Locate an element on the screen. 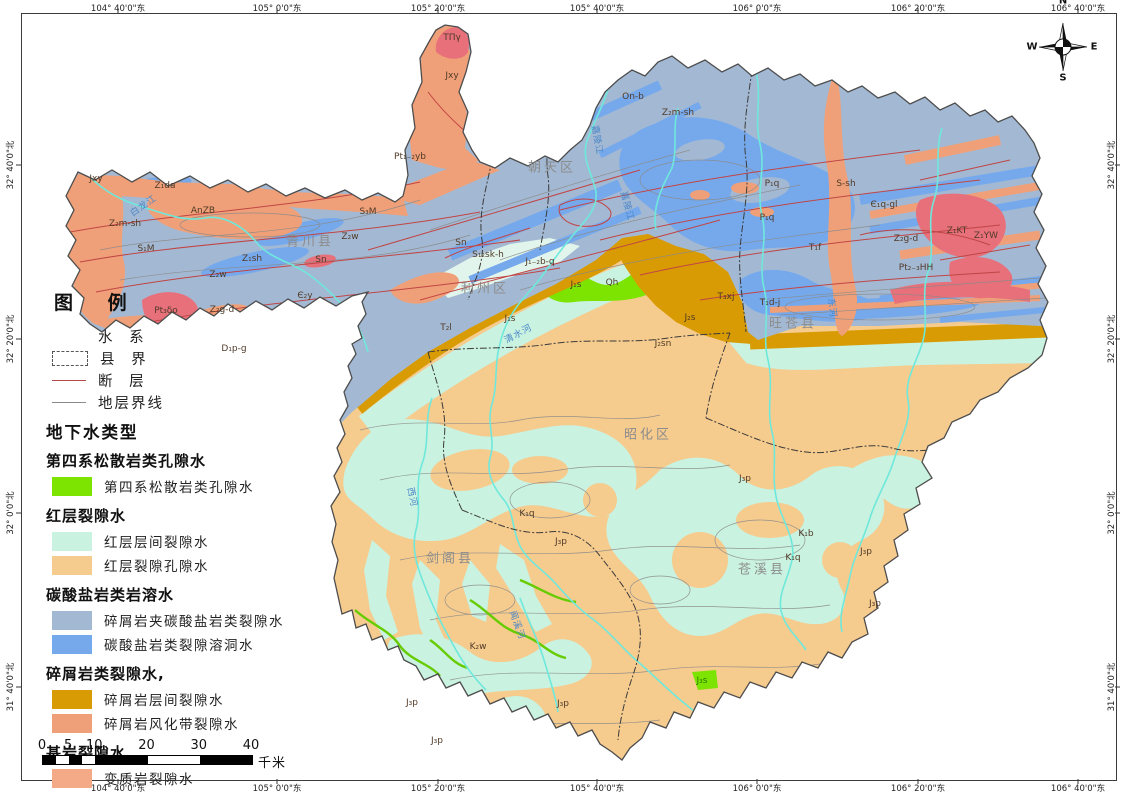 Image resolution: width=1121 pixels, height=793 pixels. legend-swatch-item: 红层层间裂隙水 is located at coordinates (169, 541).